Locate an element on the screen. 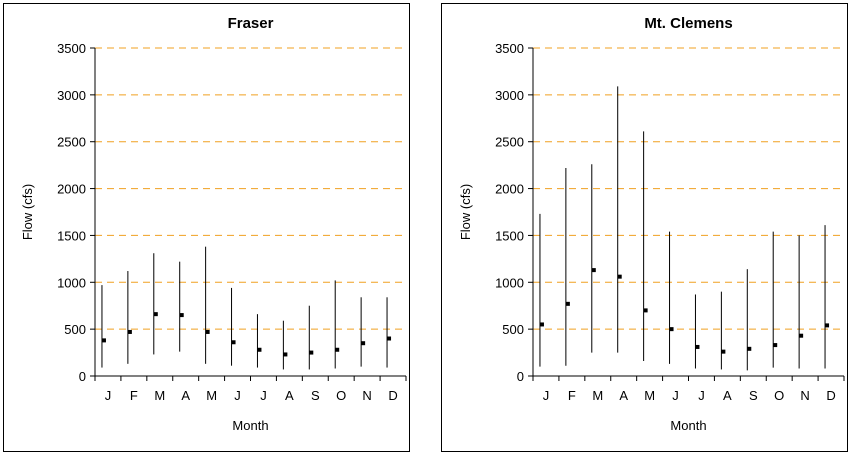 The width and height of the screenshot is (854, 455). chart-title: Fraser is located at coordinates (251, 23).